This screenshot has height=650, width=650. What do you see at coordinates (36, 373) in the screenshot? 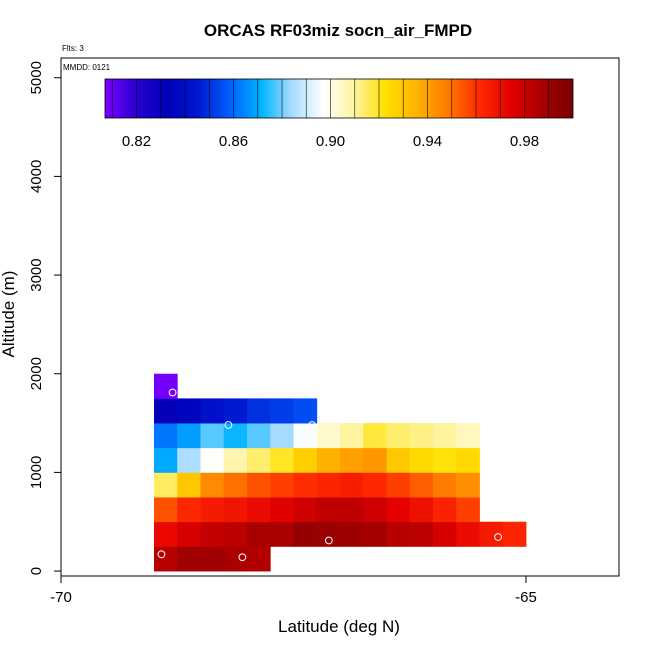
I see `y-tick-label: 2000` at bounding box center [36, 373].